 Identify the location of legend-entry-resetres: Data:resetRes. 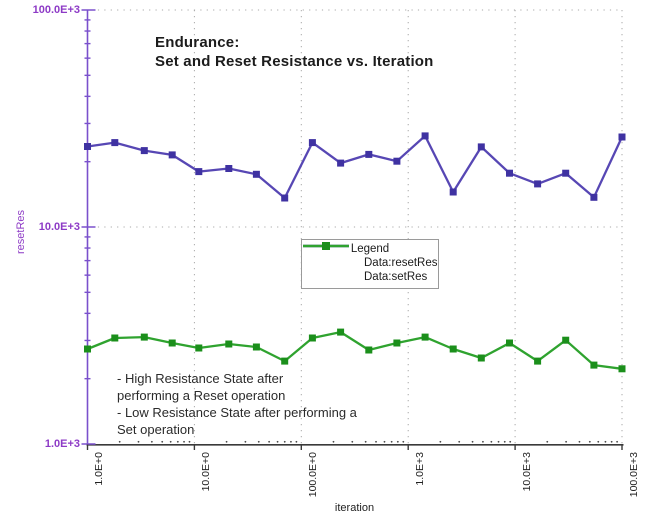
(370, 256).